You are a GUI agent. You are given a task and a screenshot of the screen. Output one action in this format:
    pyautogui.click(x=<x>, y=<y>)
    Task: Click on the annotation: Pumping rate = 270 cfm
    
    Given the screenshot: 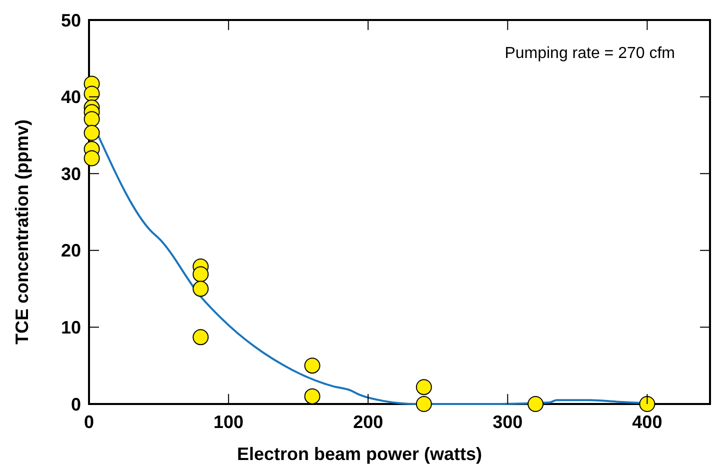 What is the action you would take?
    pyautogui.click(x=589, y=53)
    